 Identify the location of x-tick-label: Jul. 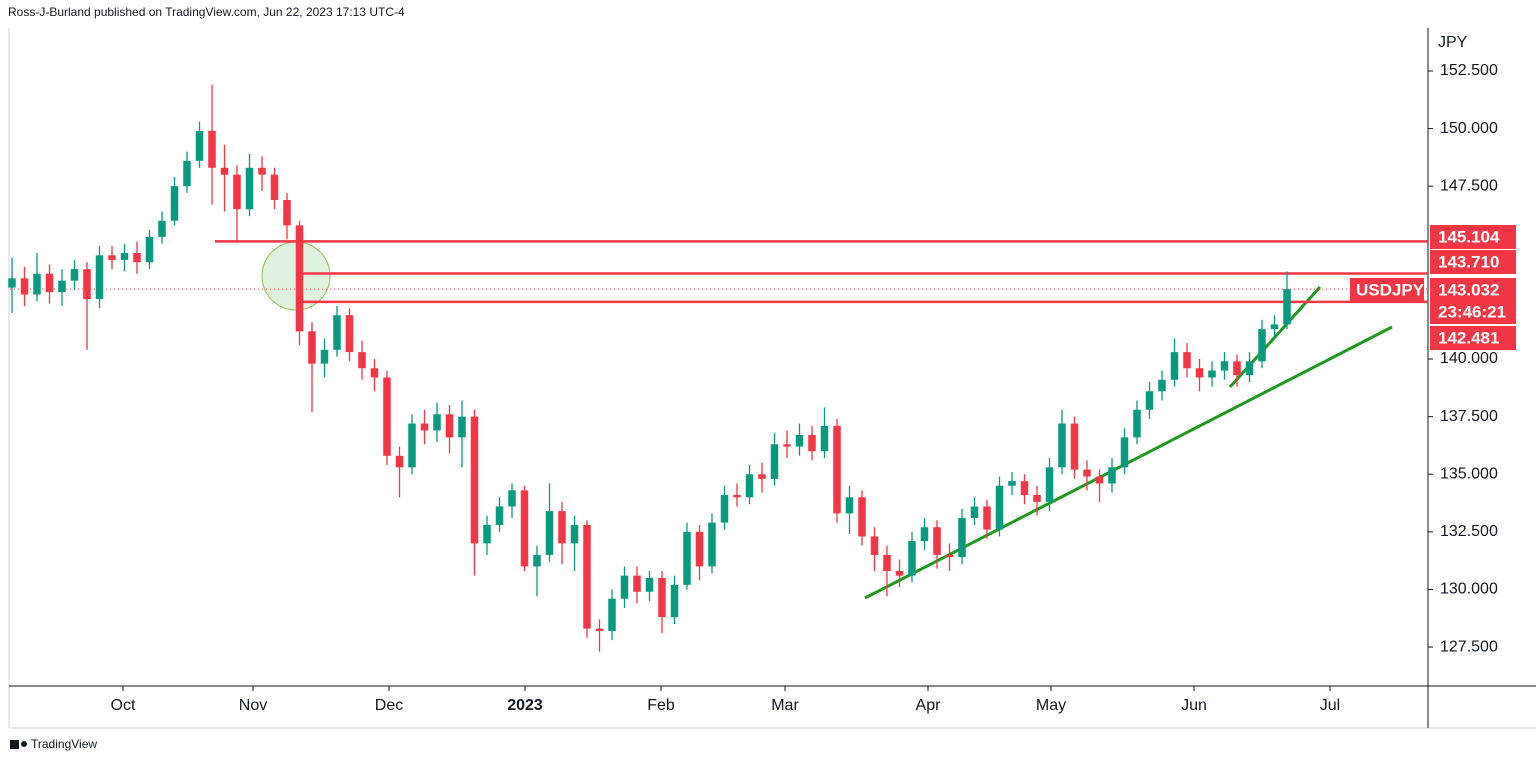
(1330, 705).